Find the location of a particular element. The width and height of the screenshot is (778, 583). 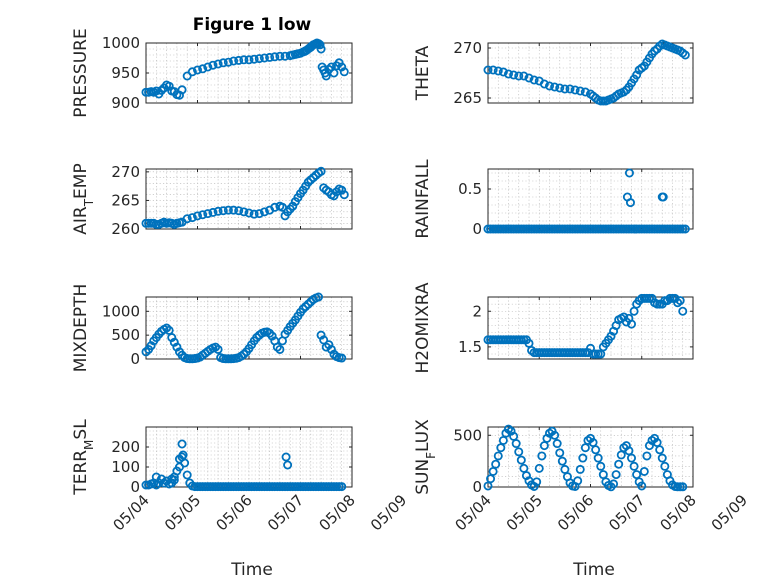

y-axis-label: SUNFLUX is located at coordinates (425, 457).